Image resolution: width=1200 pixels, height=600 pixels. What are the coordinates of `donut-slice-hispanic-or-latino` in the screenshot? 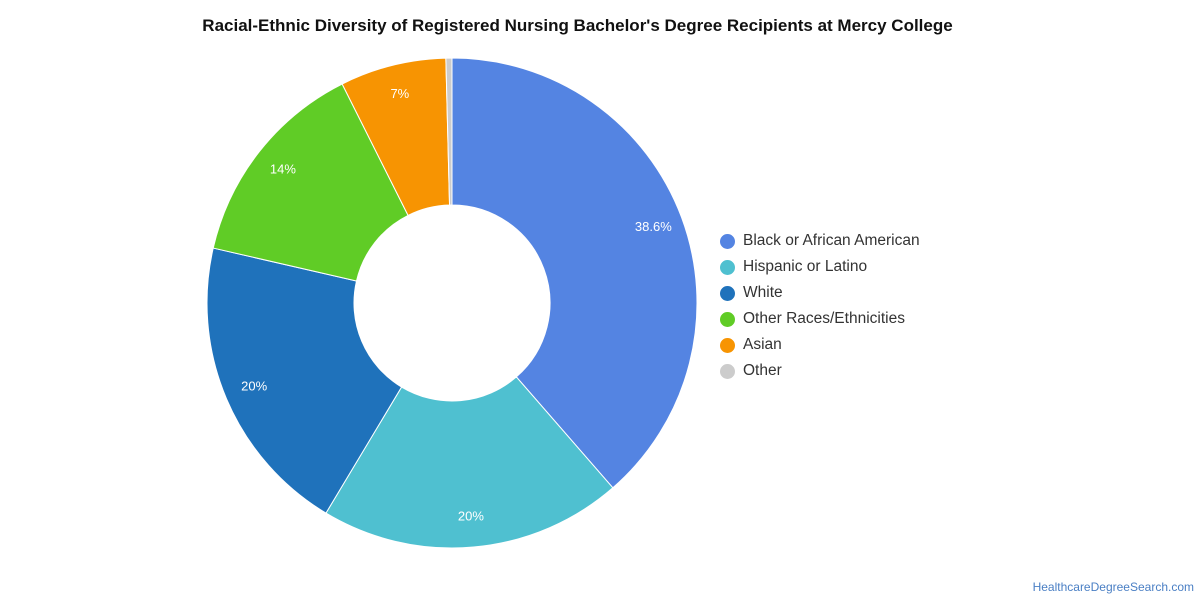 It's located at (469, 462).